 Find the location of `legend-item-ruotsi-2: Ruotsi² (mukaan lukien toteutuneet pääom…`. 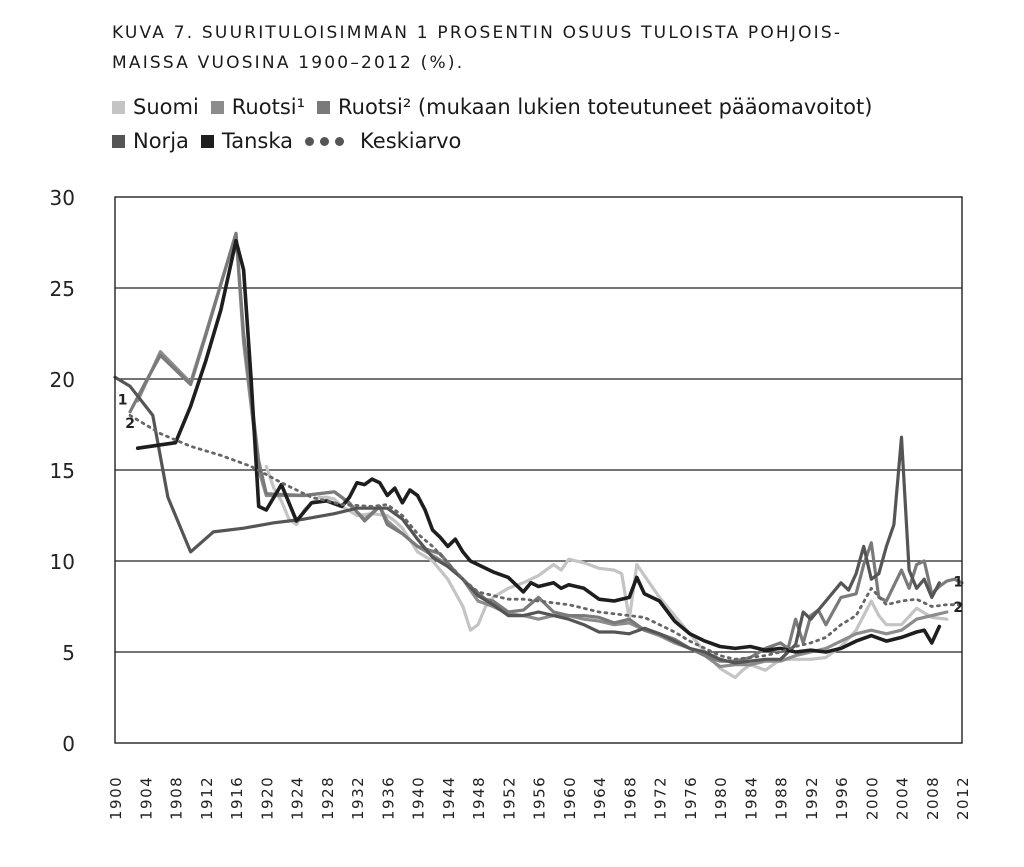

legend-item-ruotsi-2: Ruotsi² (mukaan lukien toteutuneet pääom… is located at coordinates (594, 107).